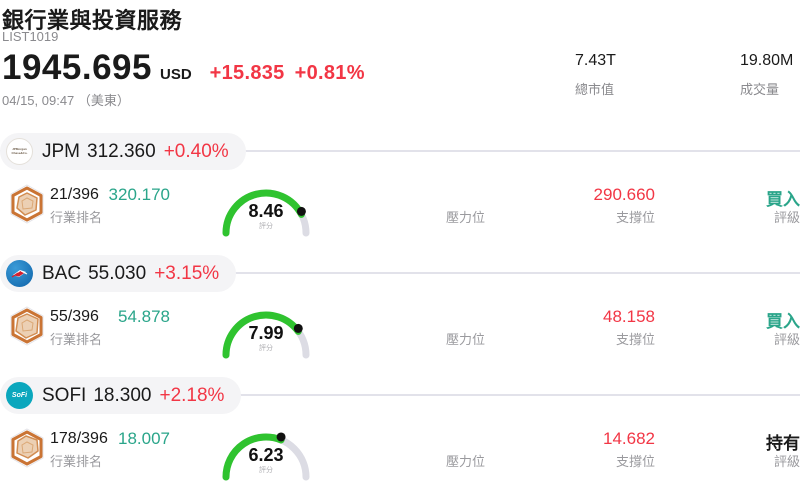  What do you see at coordinates (64, 395) in the screenshot?
I see `ticker-symbol: SOFI` at bounding box center [64, 395].